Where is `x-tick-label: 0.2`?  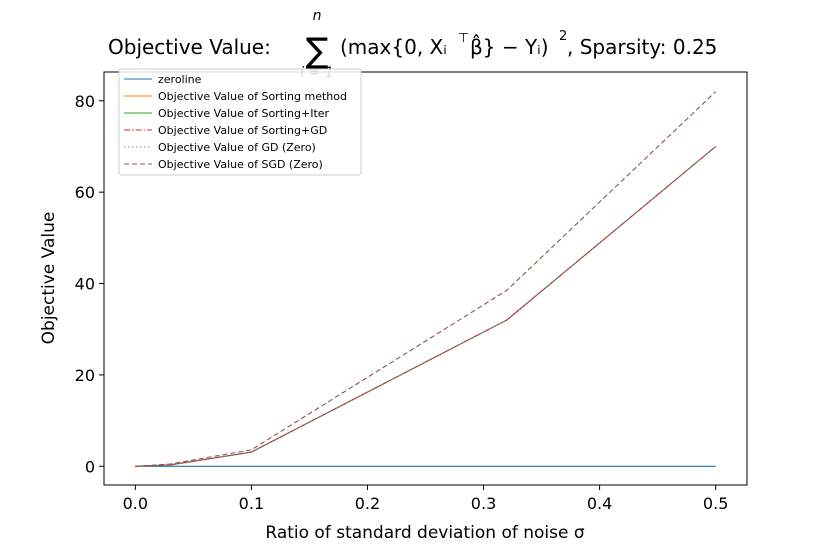 x-tick-label: 0.2 is located at coordinates (367, 503).